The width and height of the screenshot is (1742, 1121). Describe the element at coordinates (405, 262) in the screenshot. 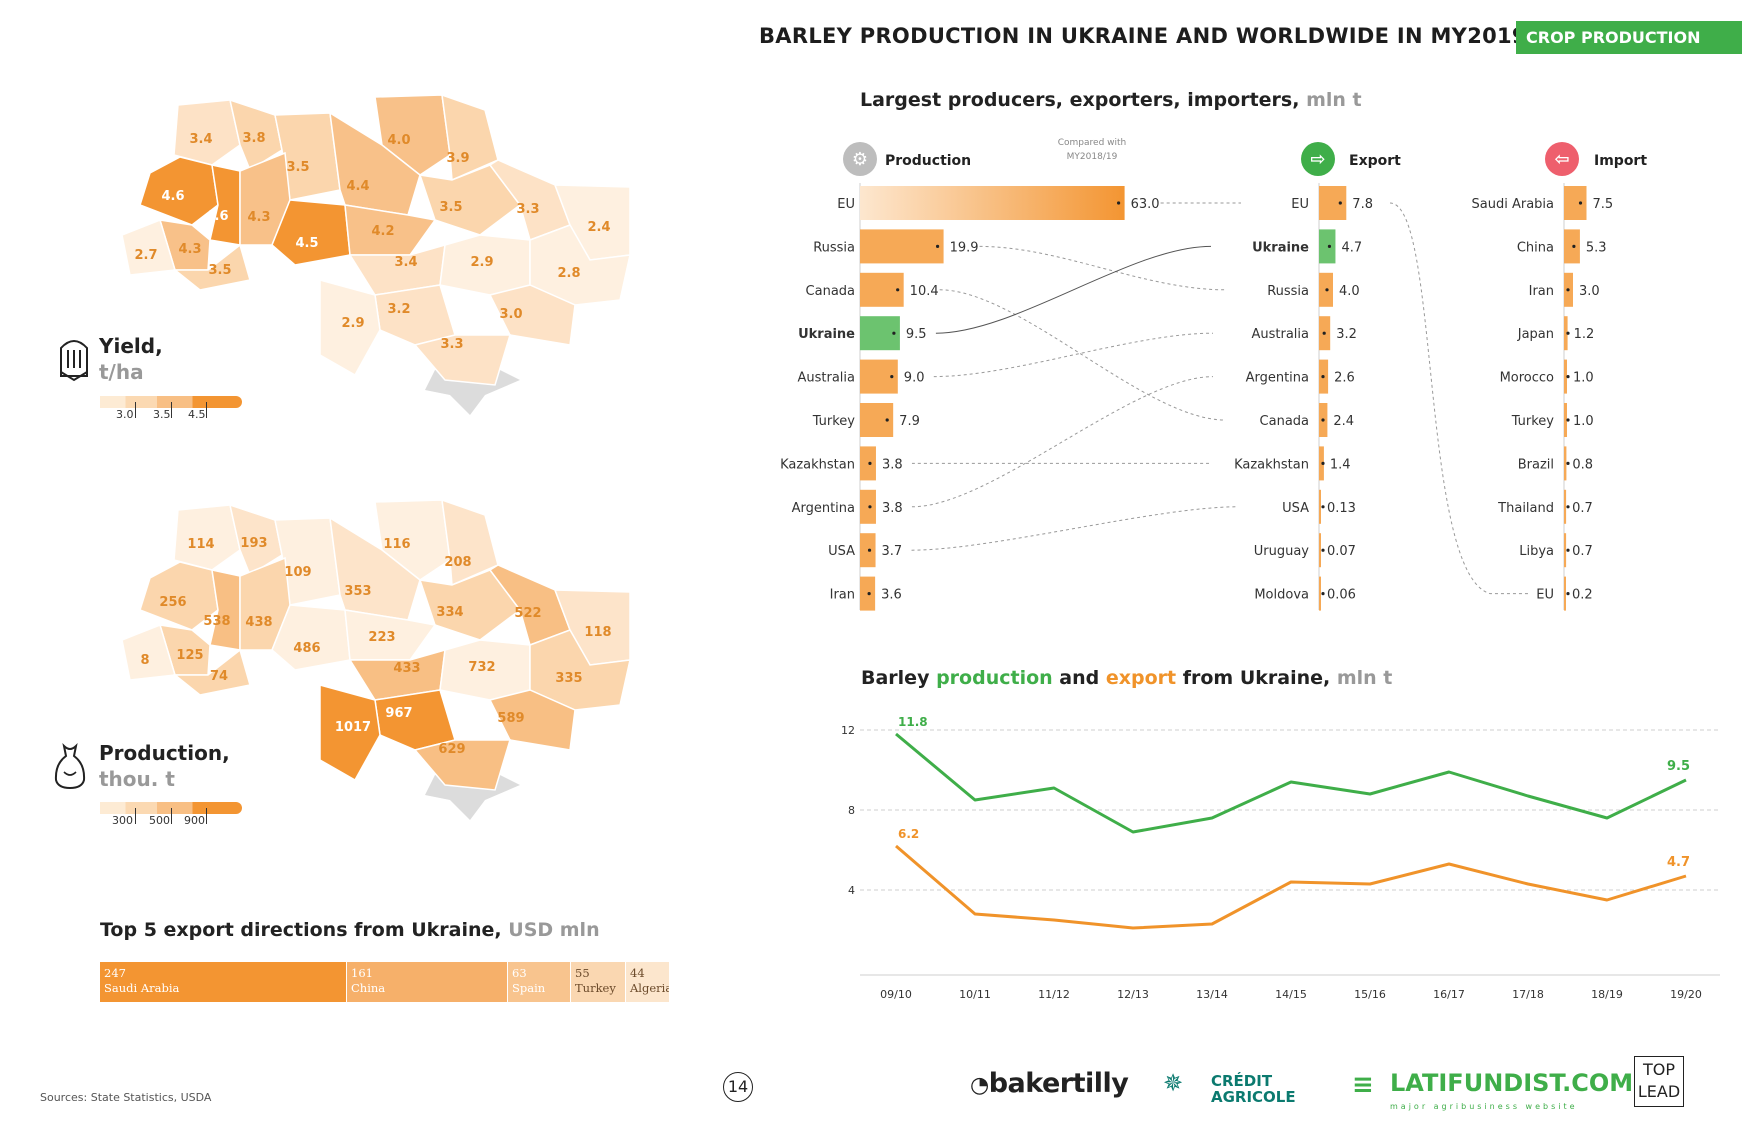

I see `yield-region-label: 3.4` at that location.